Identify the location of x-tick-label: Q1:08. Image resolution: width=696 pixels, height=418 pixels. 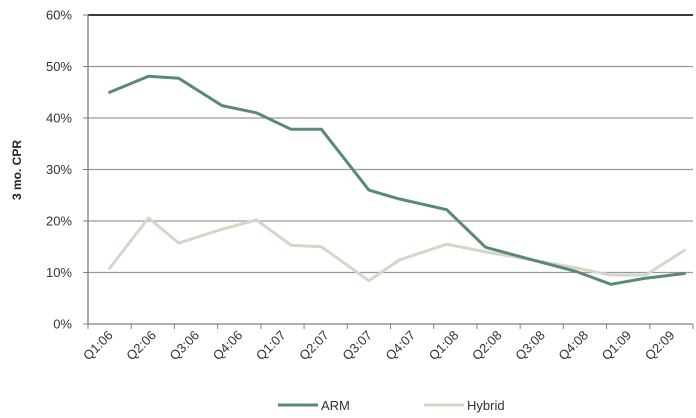
(444, 346).